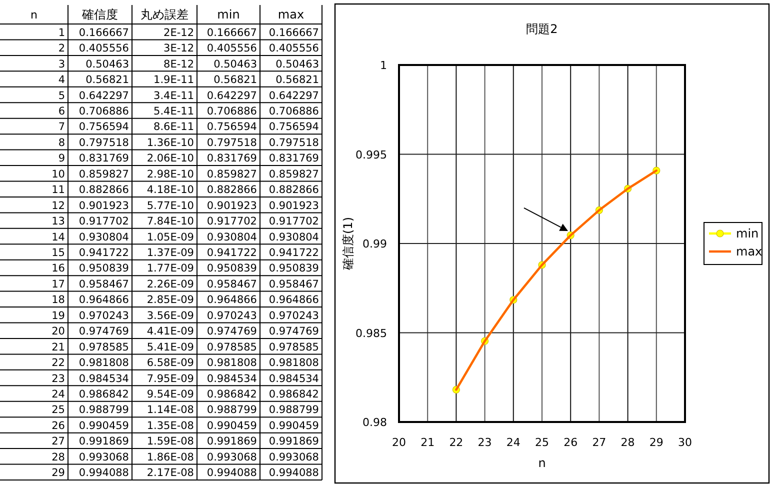 The height and width of the screenshot is (490, 780). I want to click on data-label: 3.56E-09, so click(170, 316).